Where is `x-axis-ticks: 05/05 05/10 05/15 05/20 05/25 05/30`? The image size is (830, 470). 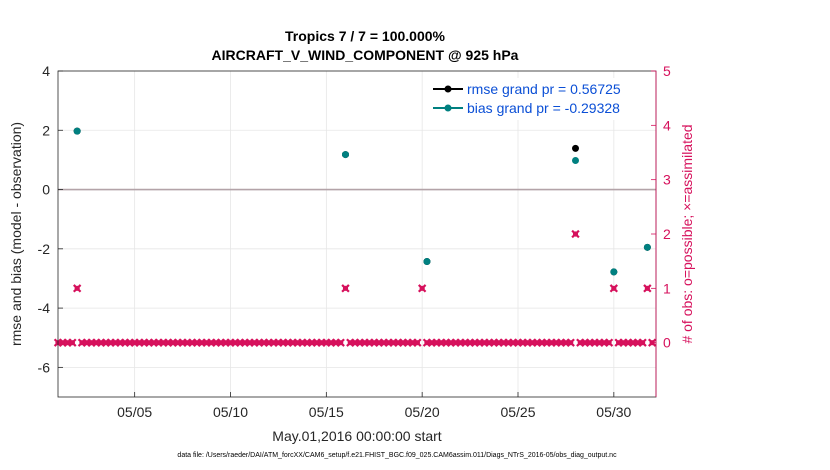 x-axis-ticks: 05/05 05/10 05/15 05/20 05/25 05/30 is located at coordinates (374, 406).